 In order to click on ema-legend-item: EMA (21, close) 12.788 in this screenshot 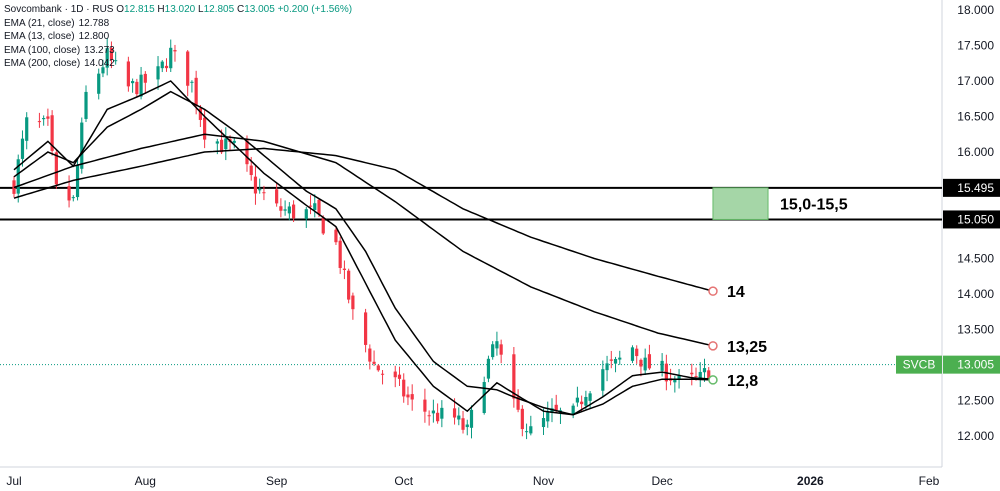, I will do `click(178, 24)`.